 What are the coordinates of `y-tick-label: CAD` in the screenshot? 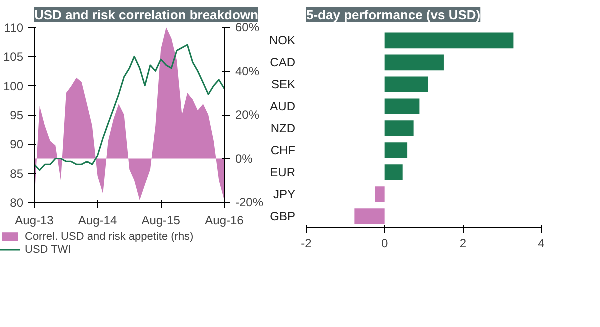 It's located at (283, 63).